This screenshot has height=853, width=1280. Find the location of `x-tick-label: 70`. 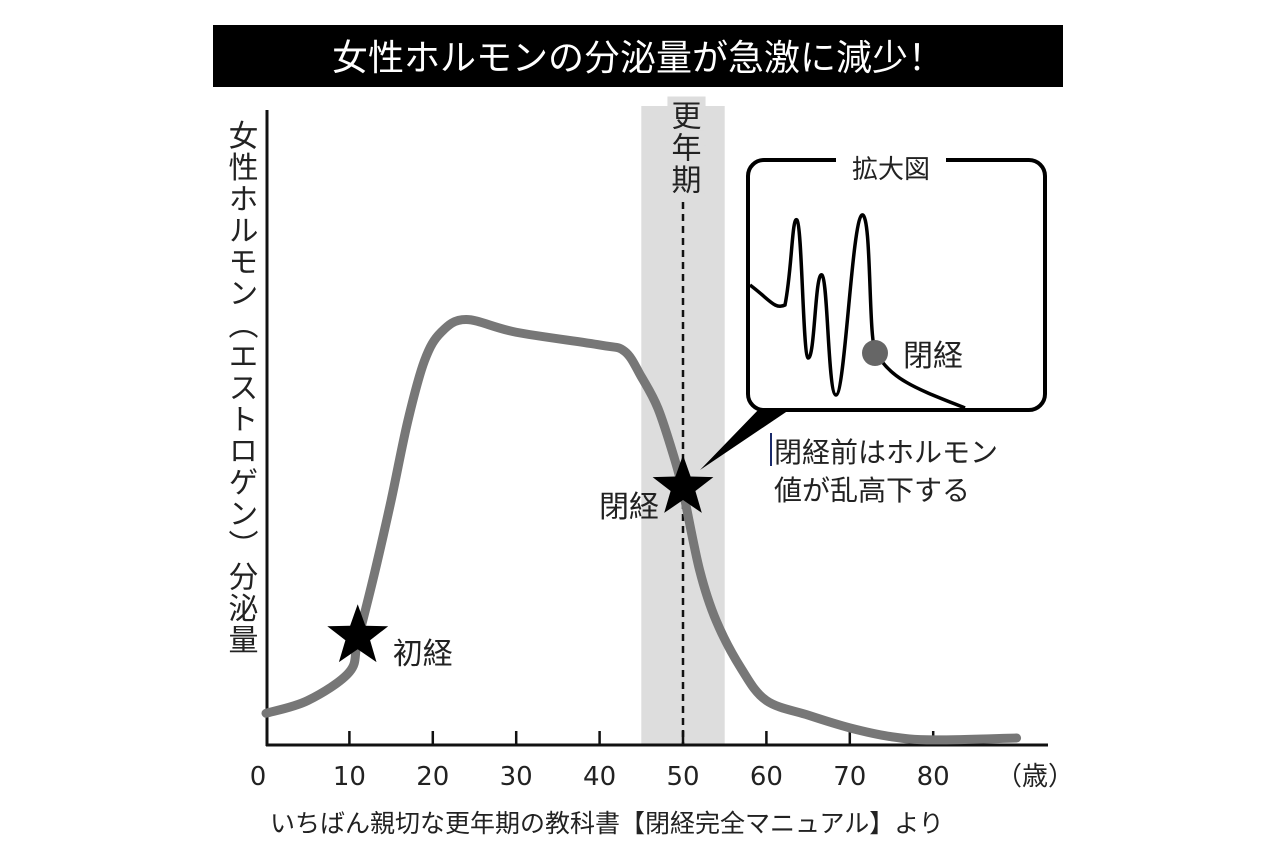

x-tick-label: 70 is located at coordinates (849, 777).